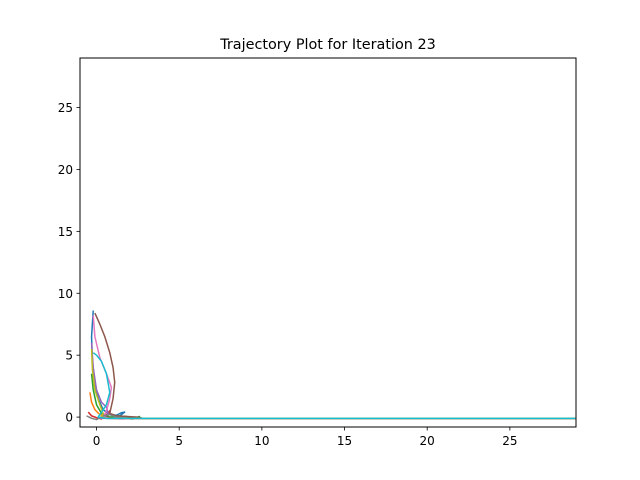 The height and width of the screenshot is (480, 640). I want to click on x-tick-label: 15, so click(344, 441).